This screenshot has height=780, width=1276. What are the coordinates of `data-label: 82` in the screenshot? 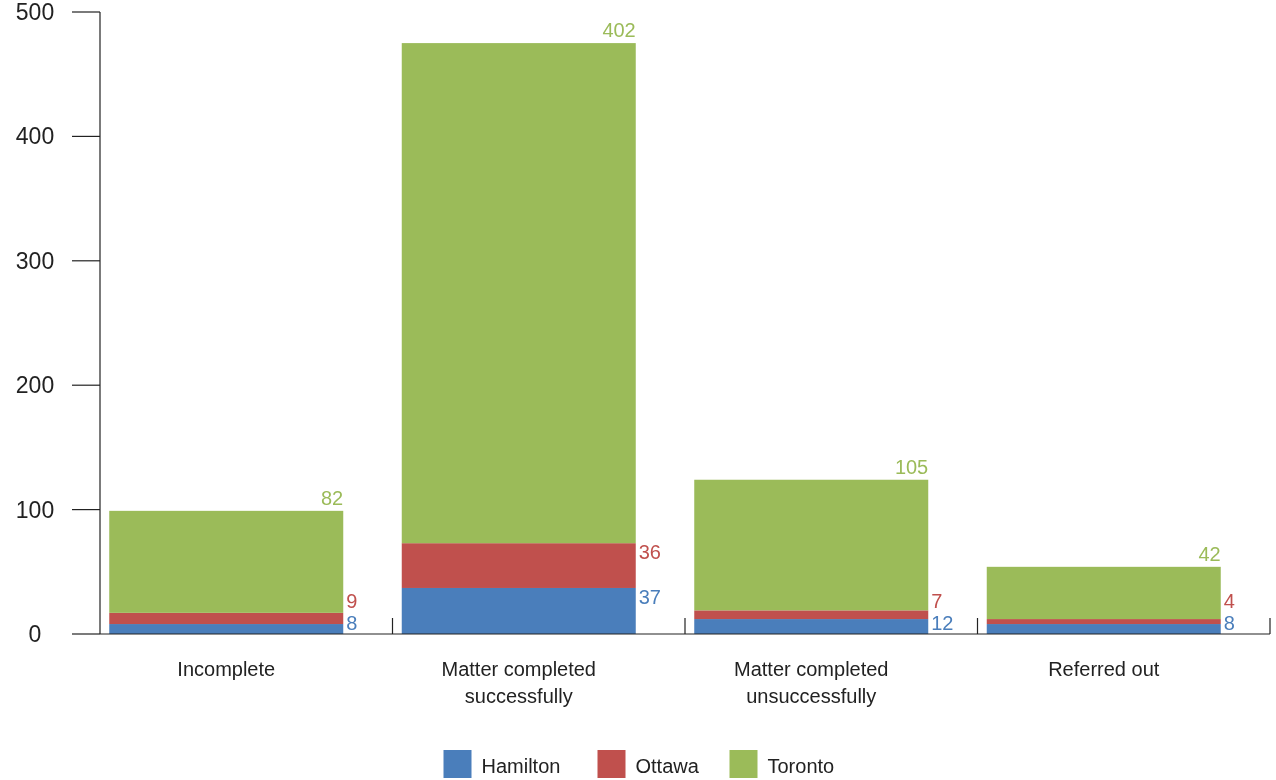 It's located at (332, 497).